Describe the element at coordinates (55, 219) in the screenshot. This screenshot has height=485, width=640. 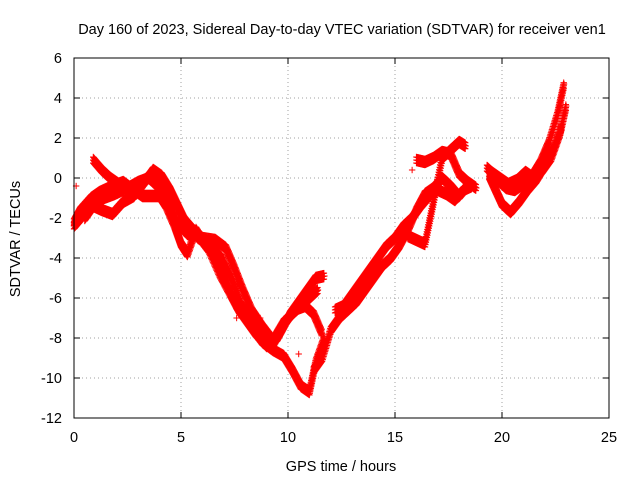
I see `y-tick-label: -2` at that location.